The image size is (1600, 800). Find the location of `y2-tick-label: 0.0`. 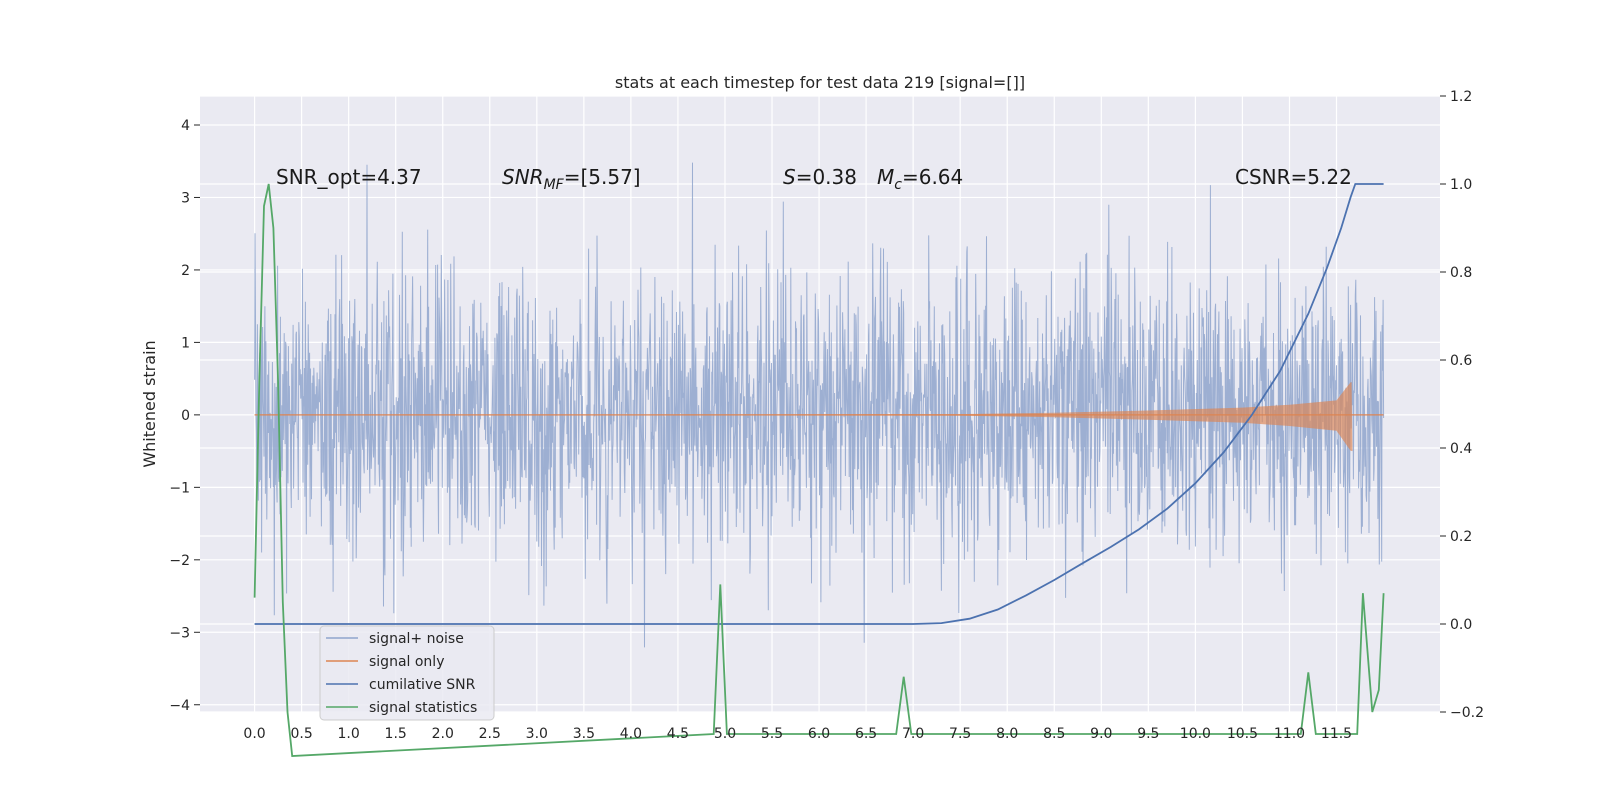

y2-tick-label: 0.0 is located at coordinates (1461, 625).